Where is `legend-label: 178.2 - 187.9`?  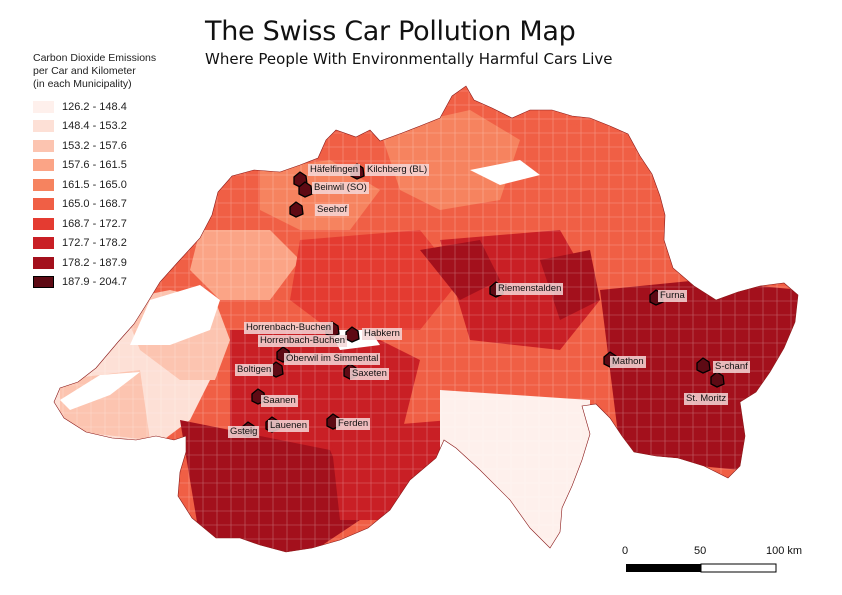 legend-label: 178.2 - 187.9 is located at coordinates (94, 262).